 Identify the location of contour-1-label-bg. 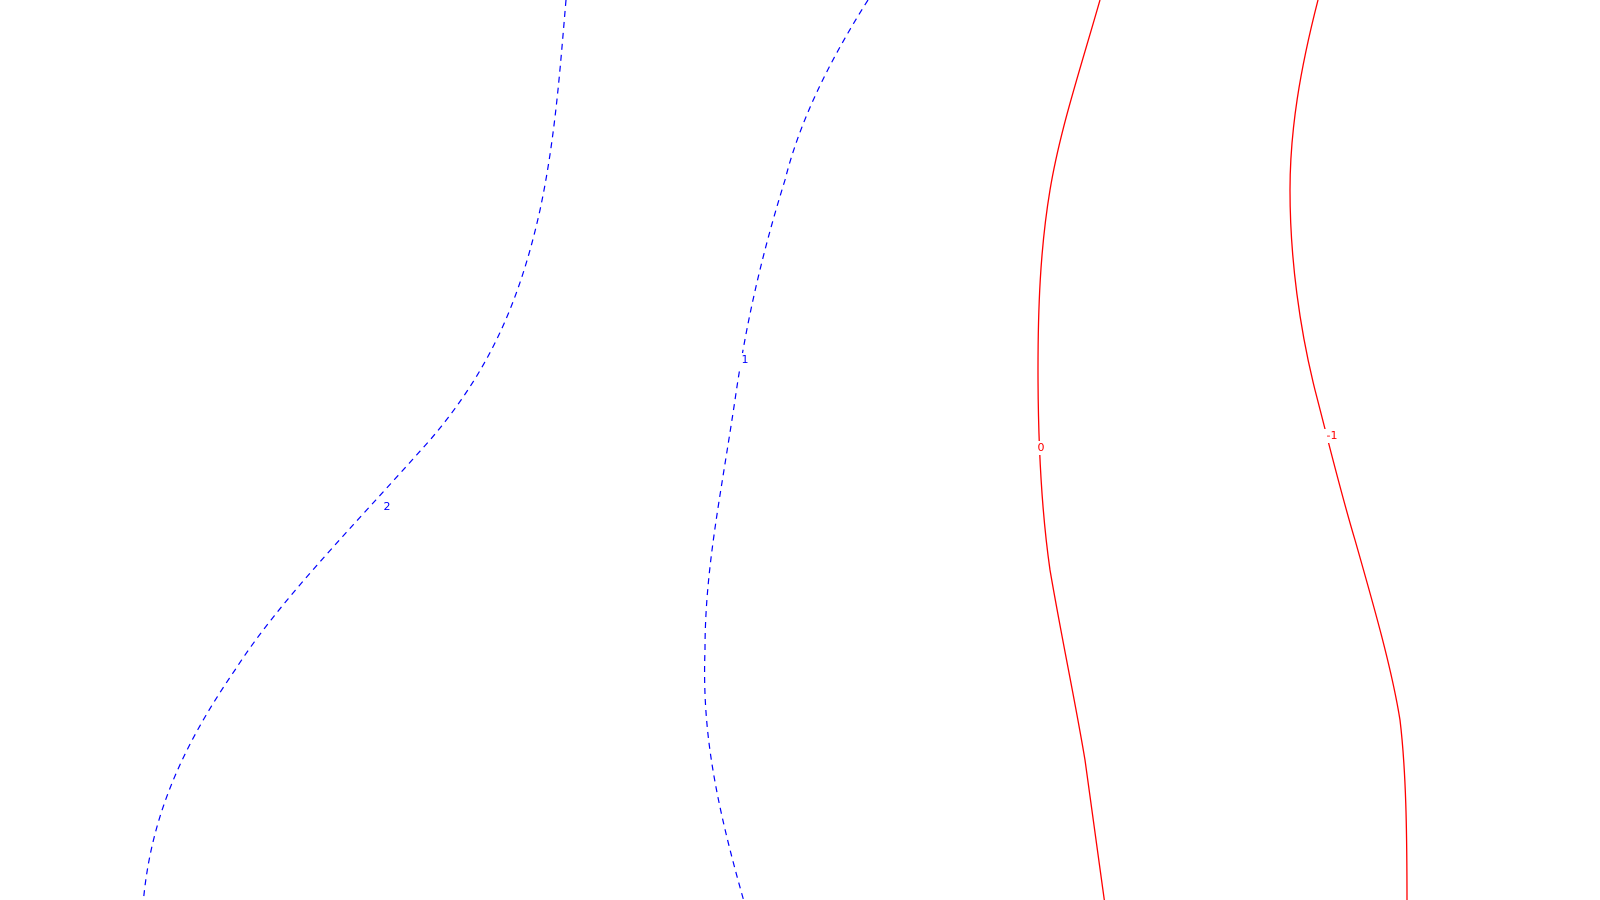
(745, 360).